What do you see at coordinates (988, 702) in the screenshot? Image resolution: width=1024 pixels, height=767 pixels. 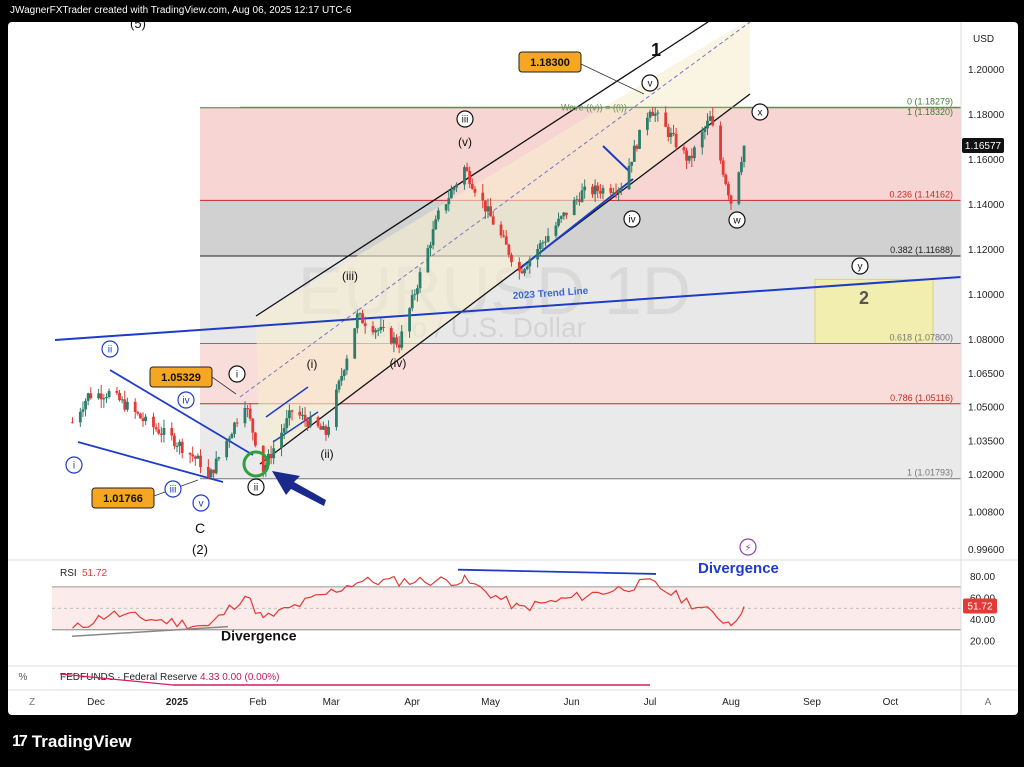 I see `auto-scale-button: A` at bounding box center [988, 702].